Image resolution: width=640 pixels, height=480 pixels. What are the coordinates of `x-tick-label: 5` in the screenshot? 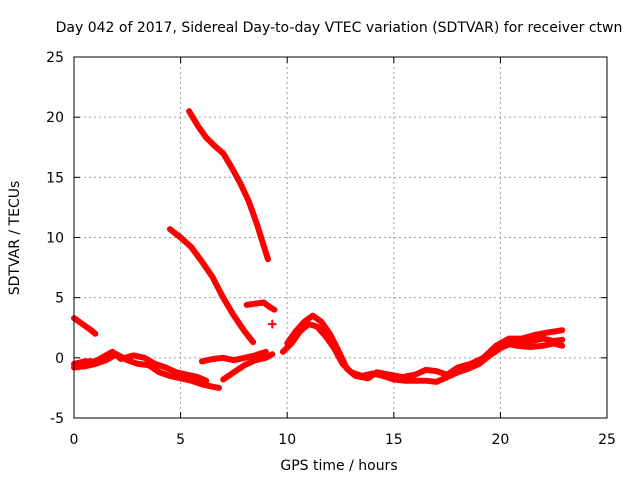 It's located at (180, 440).